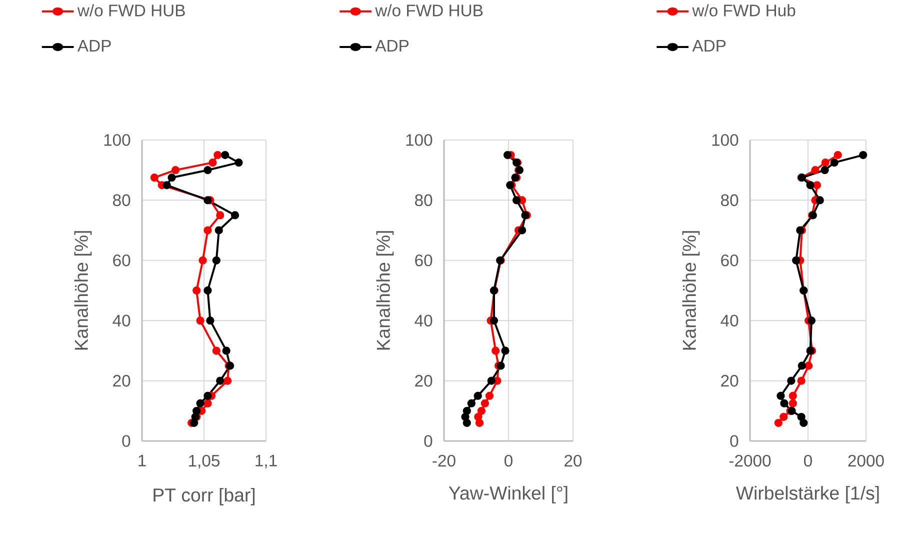 This screenshot has height=553, width=907. I want to click on x-axis-title: PT corr [bar], so click(204, 497).